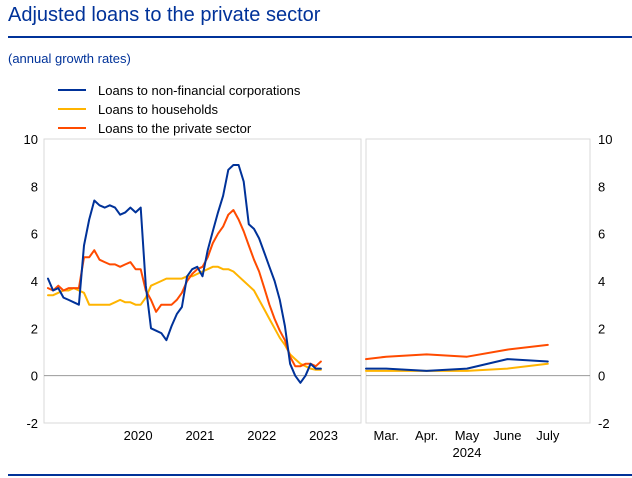 The height and width of the screenshot is (478, 632). What do you see at coordinates (34, 186) in the screenshot?
I see `y-tick-left: 8` at bounding box center [34, 186].